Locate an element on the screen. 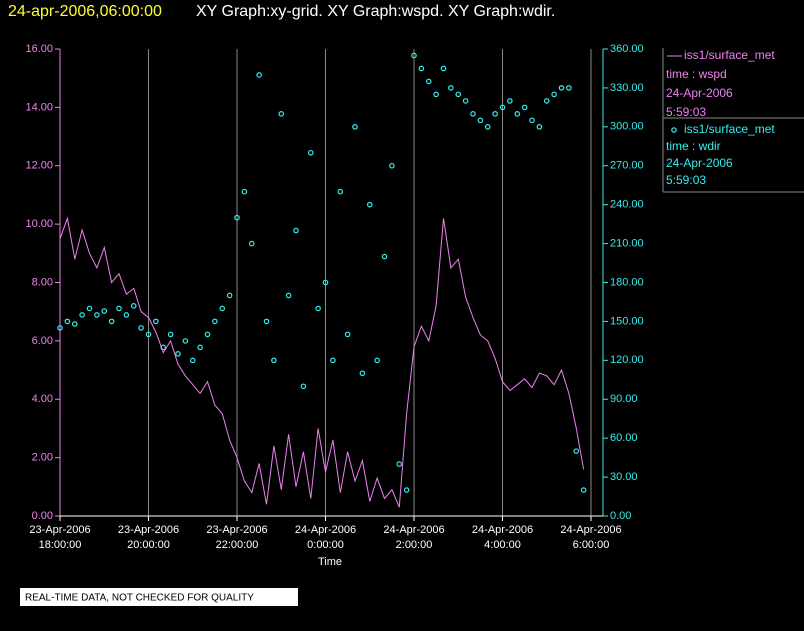  y2-tick-label: 90.00 is located at coordinates (624, 399).